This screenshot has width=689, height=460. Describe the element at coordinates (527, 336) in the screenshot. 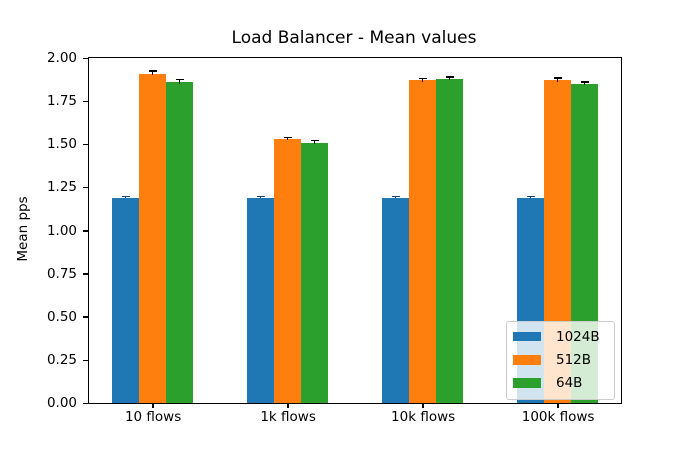

I see `legend-swatch-1024B` at that location.